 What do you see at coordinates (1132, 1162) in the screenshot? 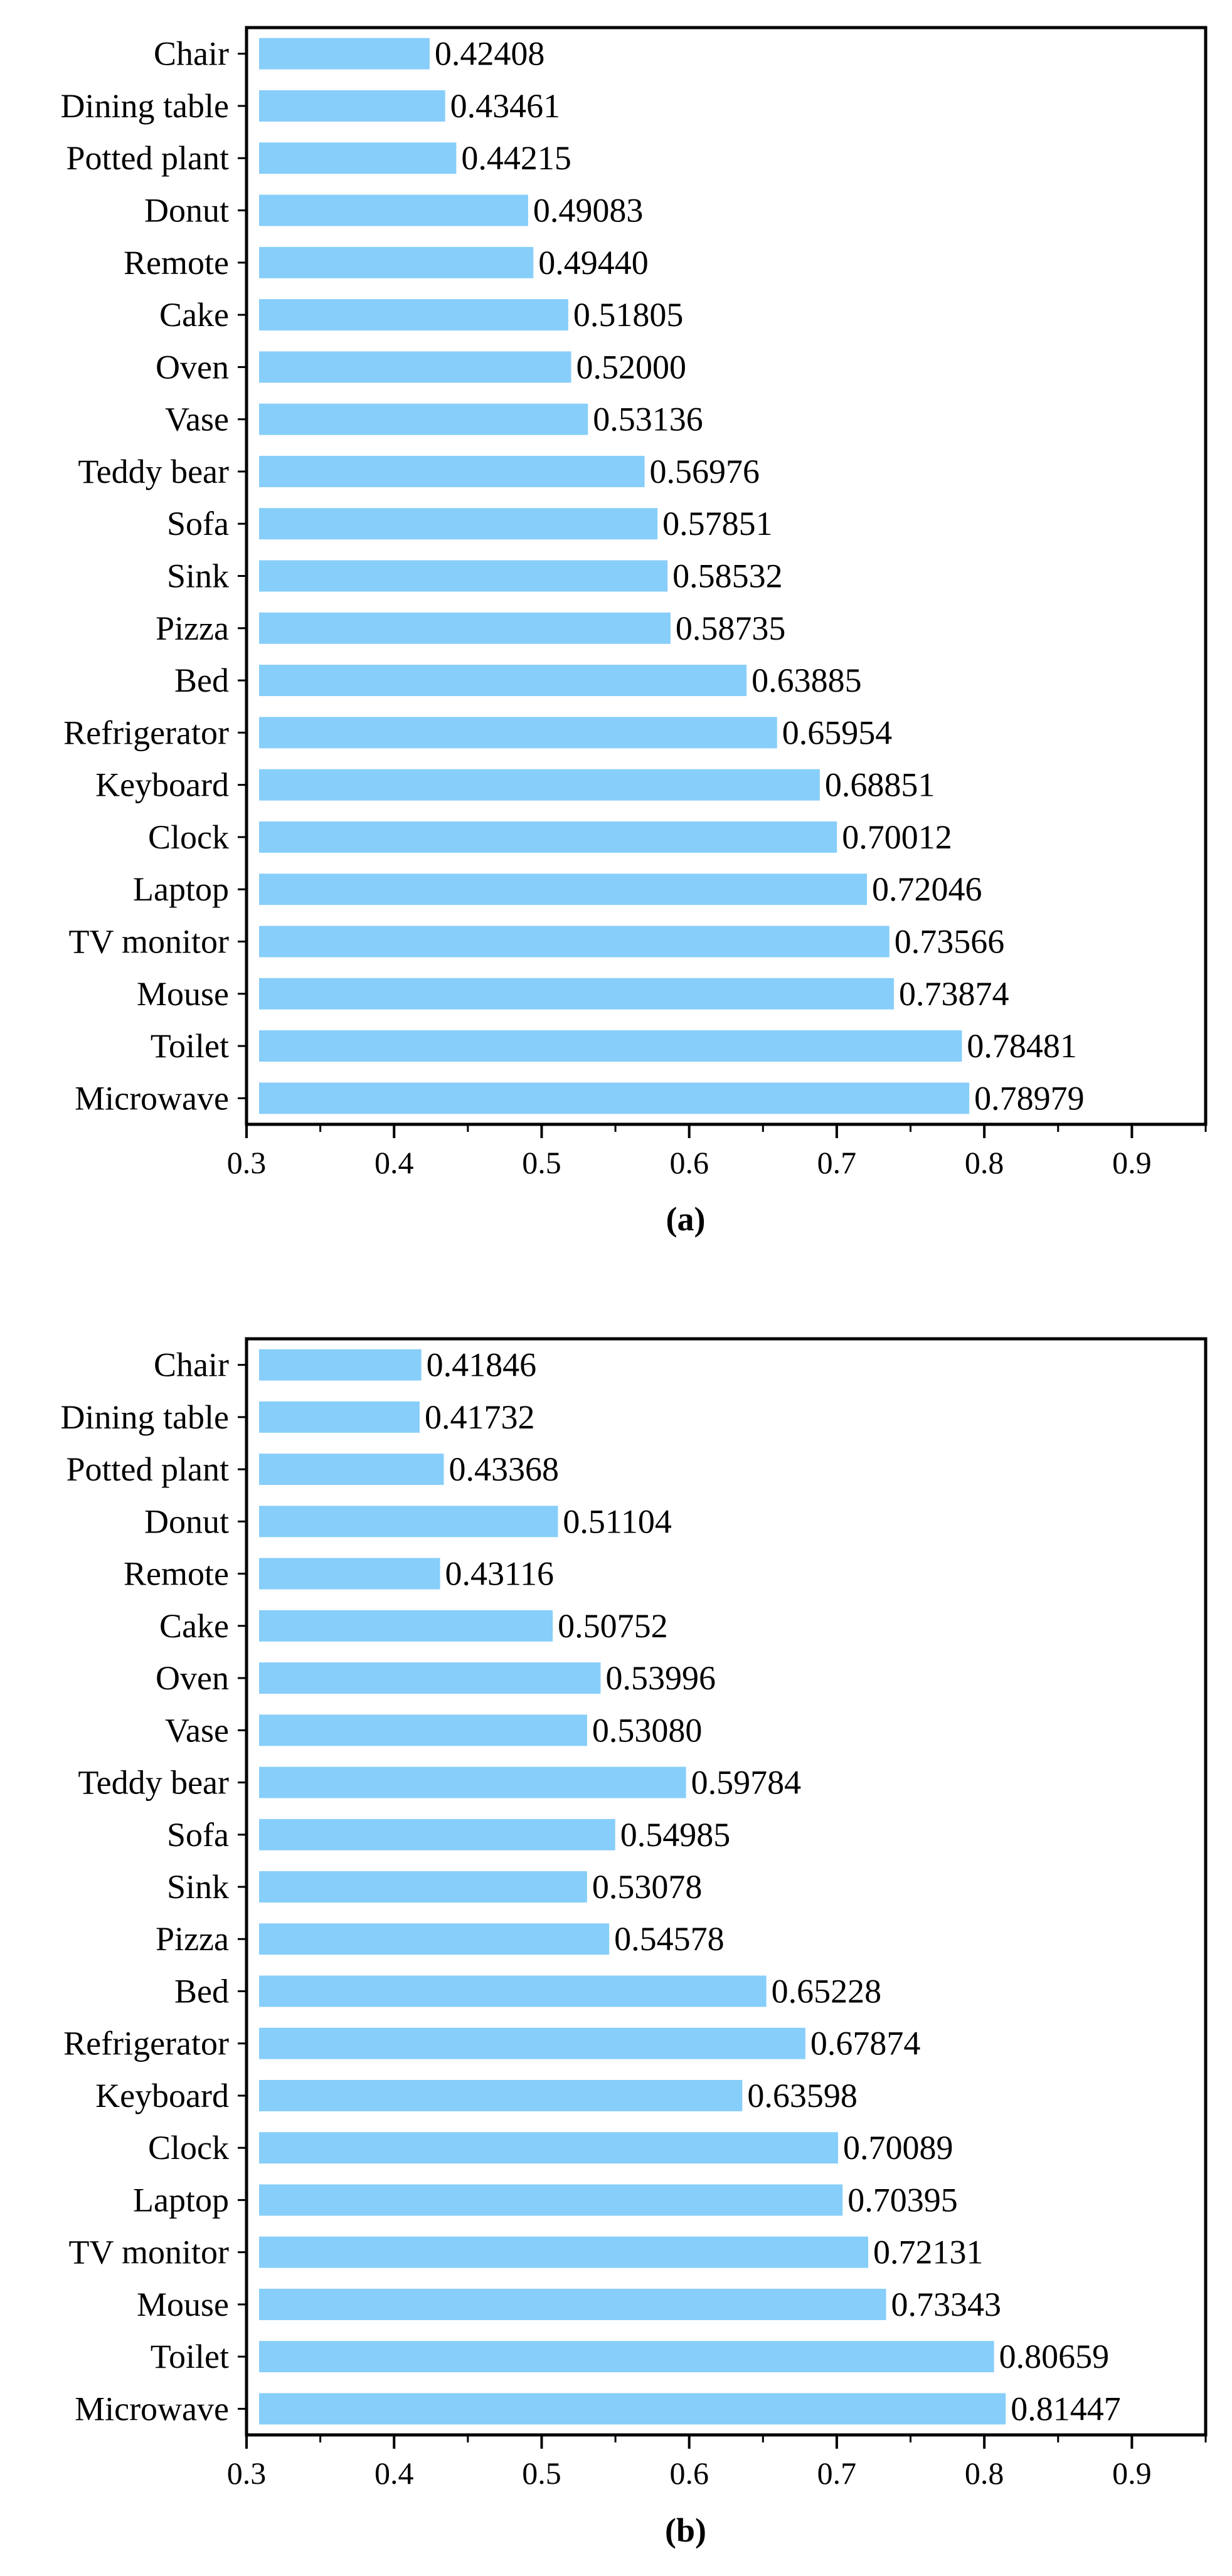
I see `x-tick-label: 0.9` at bounding box center [1132, 1162].